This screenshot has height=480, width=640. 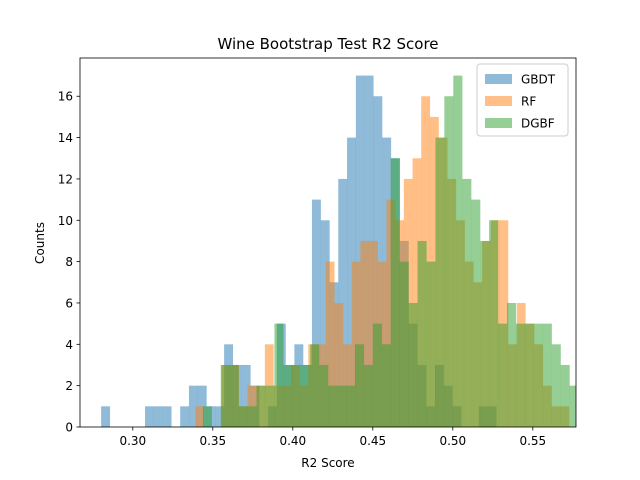 What do you see at coordinates (40, 243) in the screenshot?
I see `y-axis-label: Counts` at bounding box center [40, 243].